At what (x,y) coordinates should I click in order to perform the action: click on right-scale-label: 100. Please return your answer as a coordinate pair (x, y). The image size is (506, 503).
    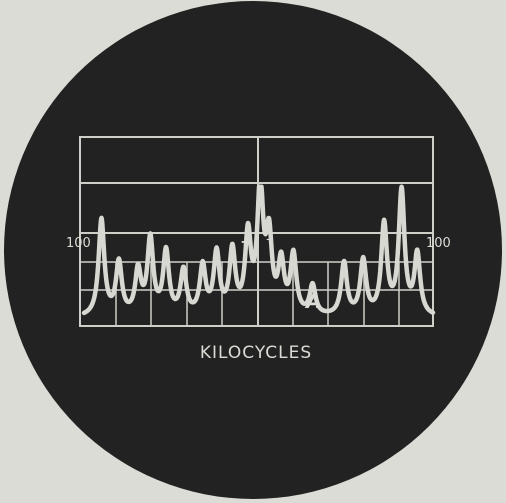
    Looking at the image, I should click on (438, 243).